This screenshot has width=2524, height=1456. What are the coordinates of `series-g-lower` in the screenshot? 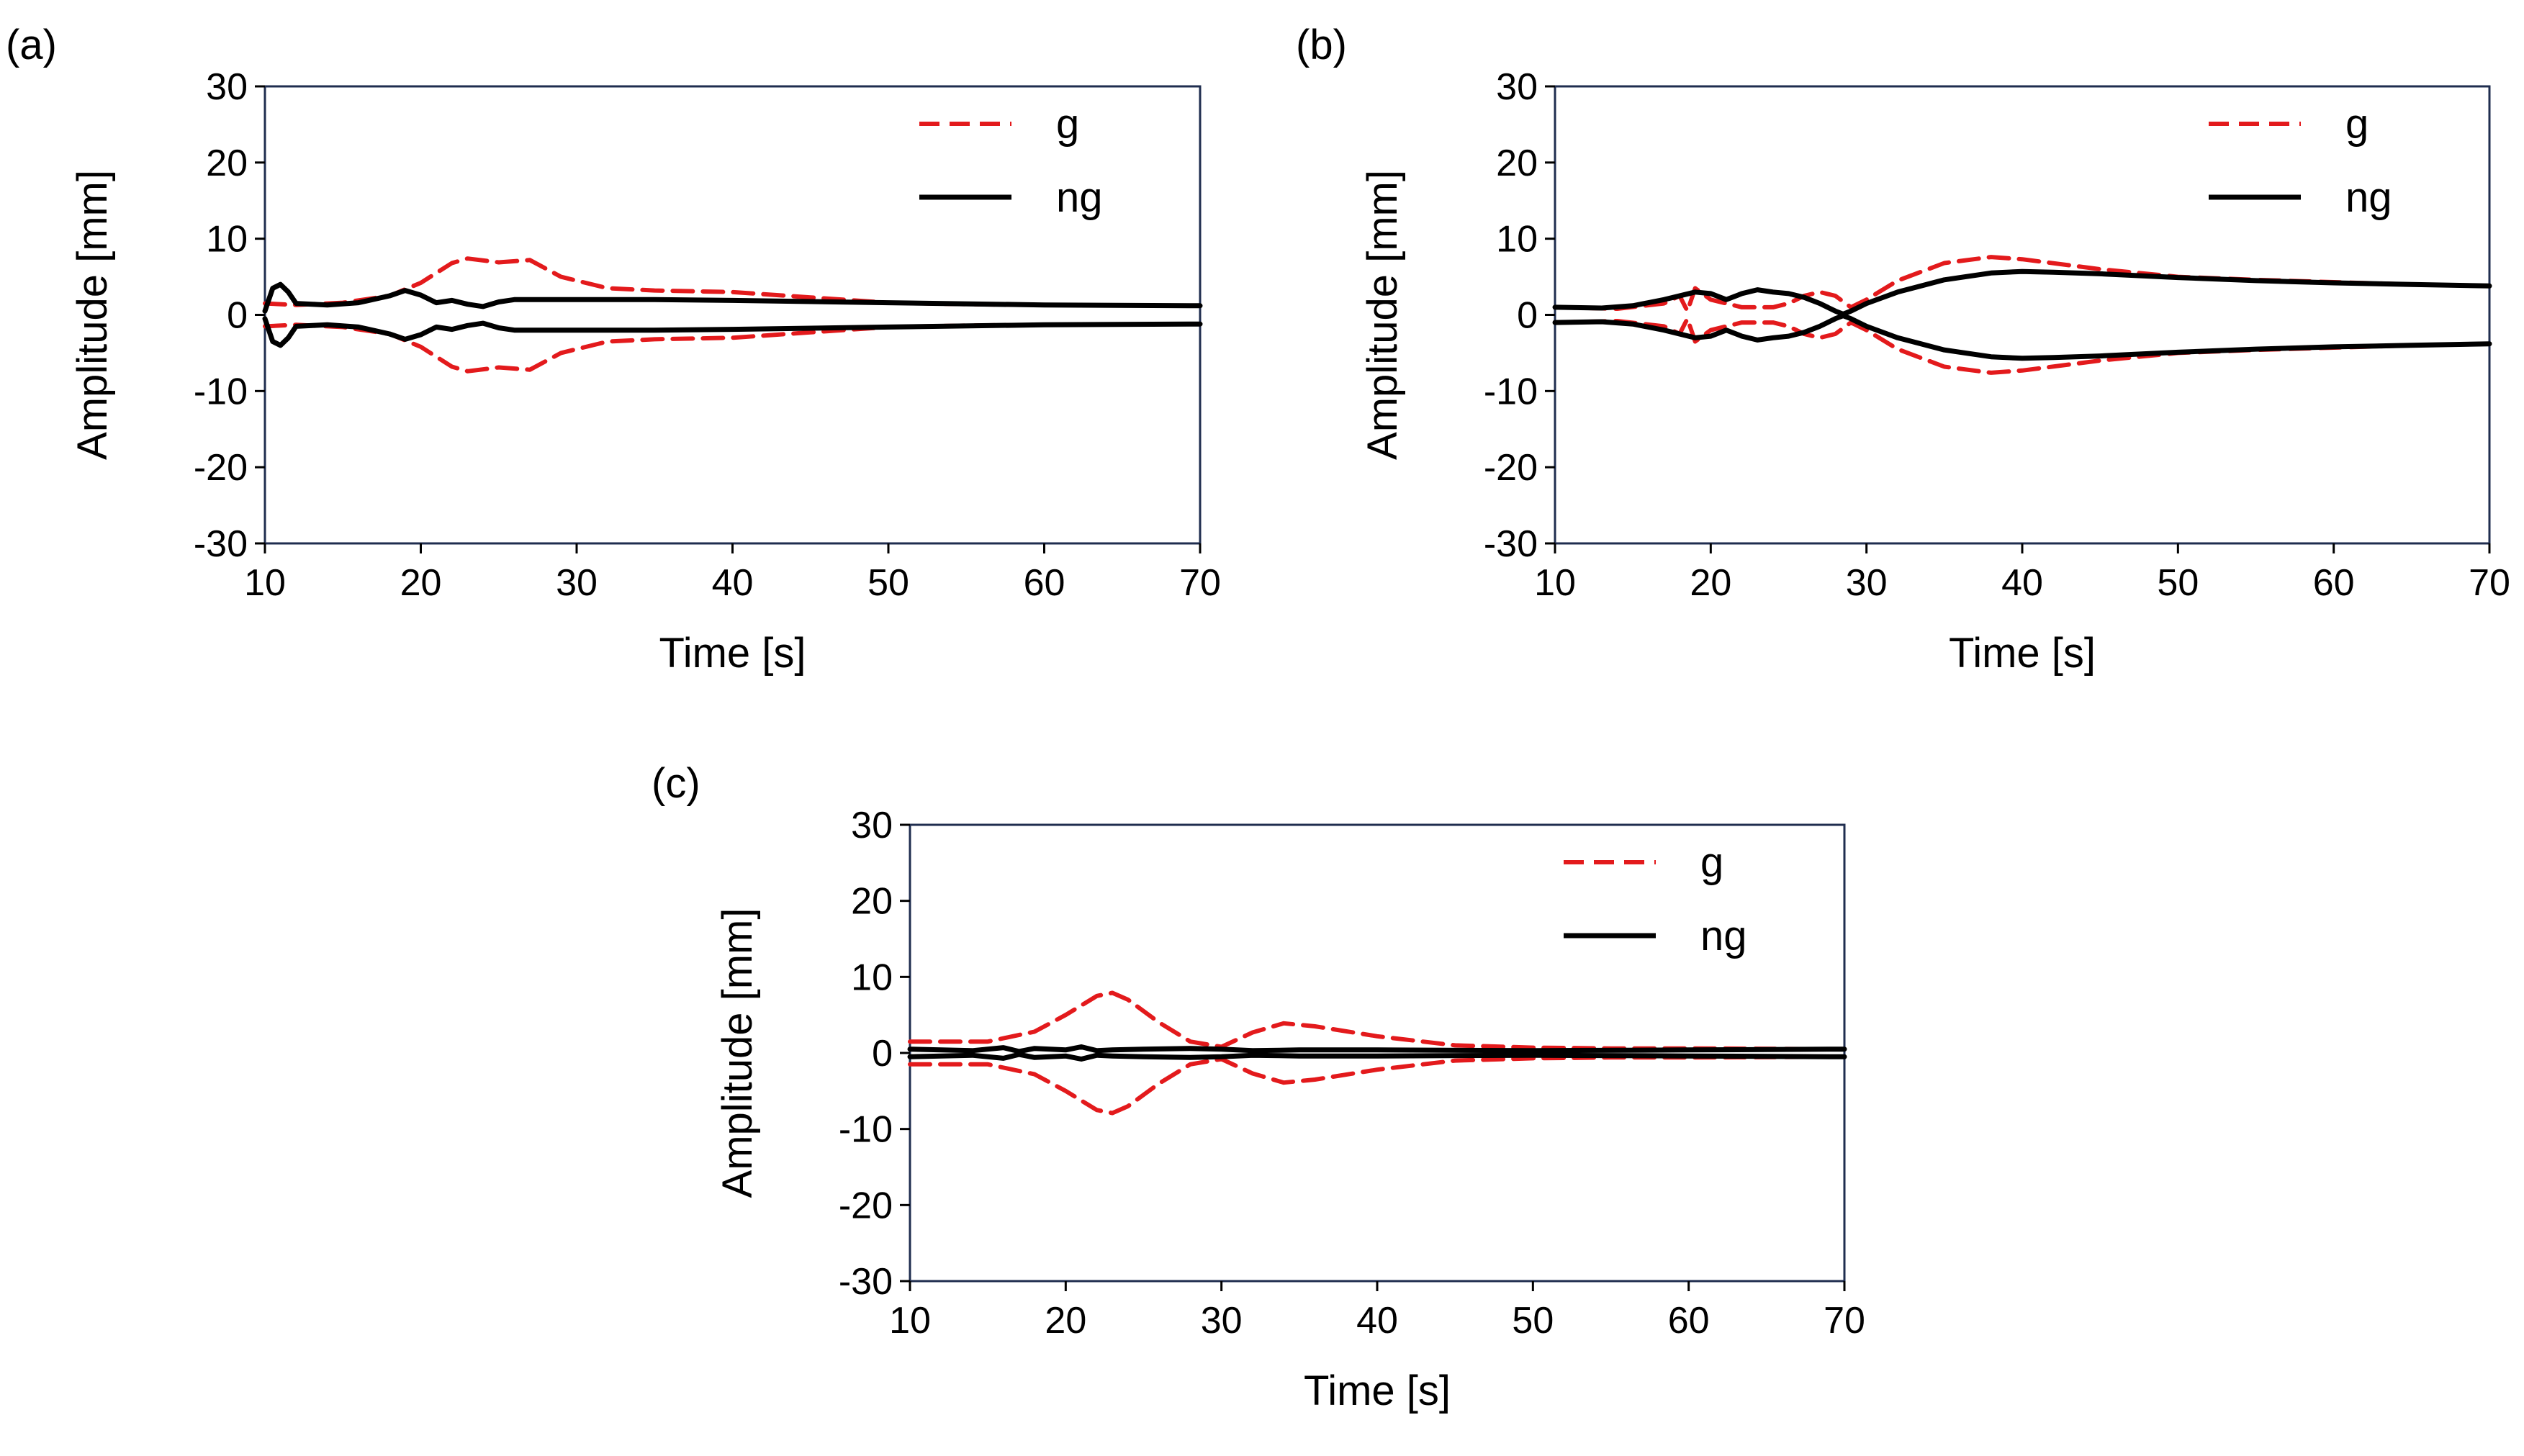 It's located at (1378, 1085).